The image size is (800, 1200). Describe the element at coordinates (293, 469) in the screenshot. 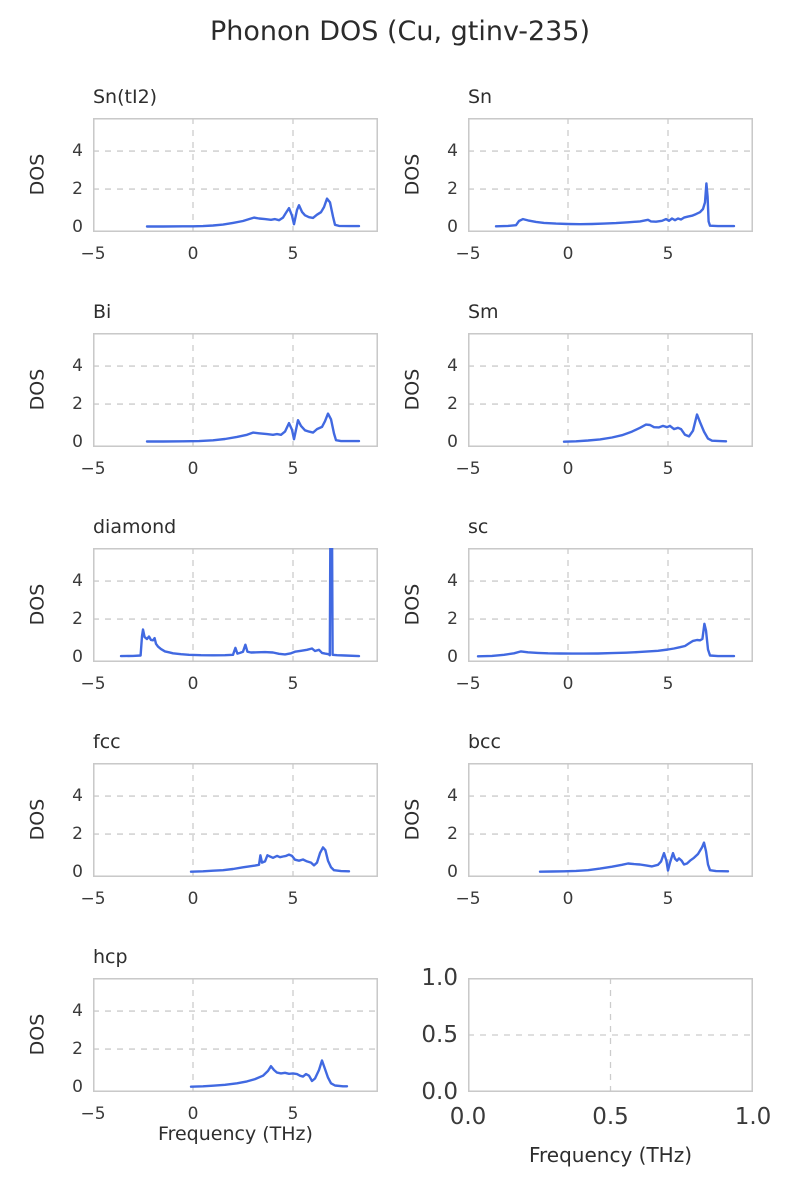

I see `x-tick-label-bi-2: 5` at that location.